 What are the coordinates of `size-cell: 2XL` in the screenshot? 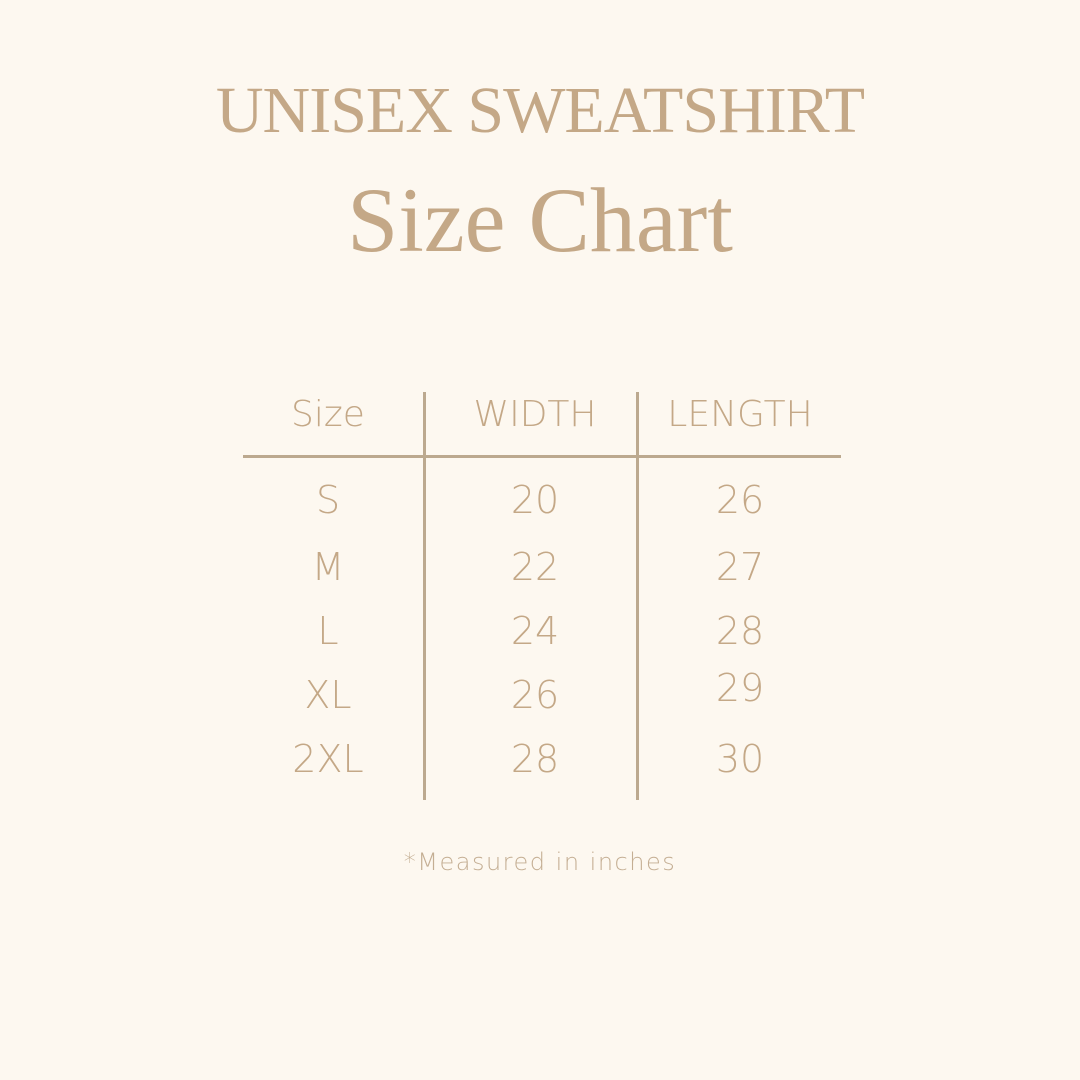 It's located at (328, 759).